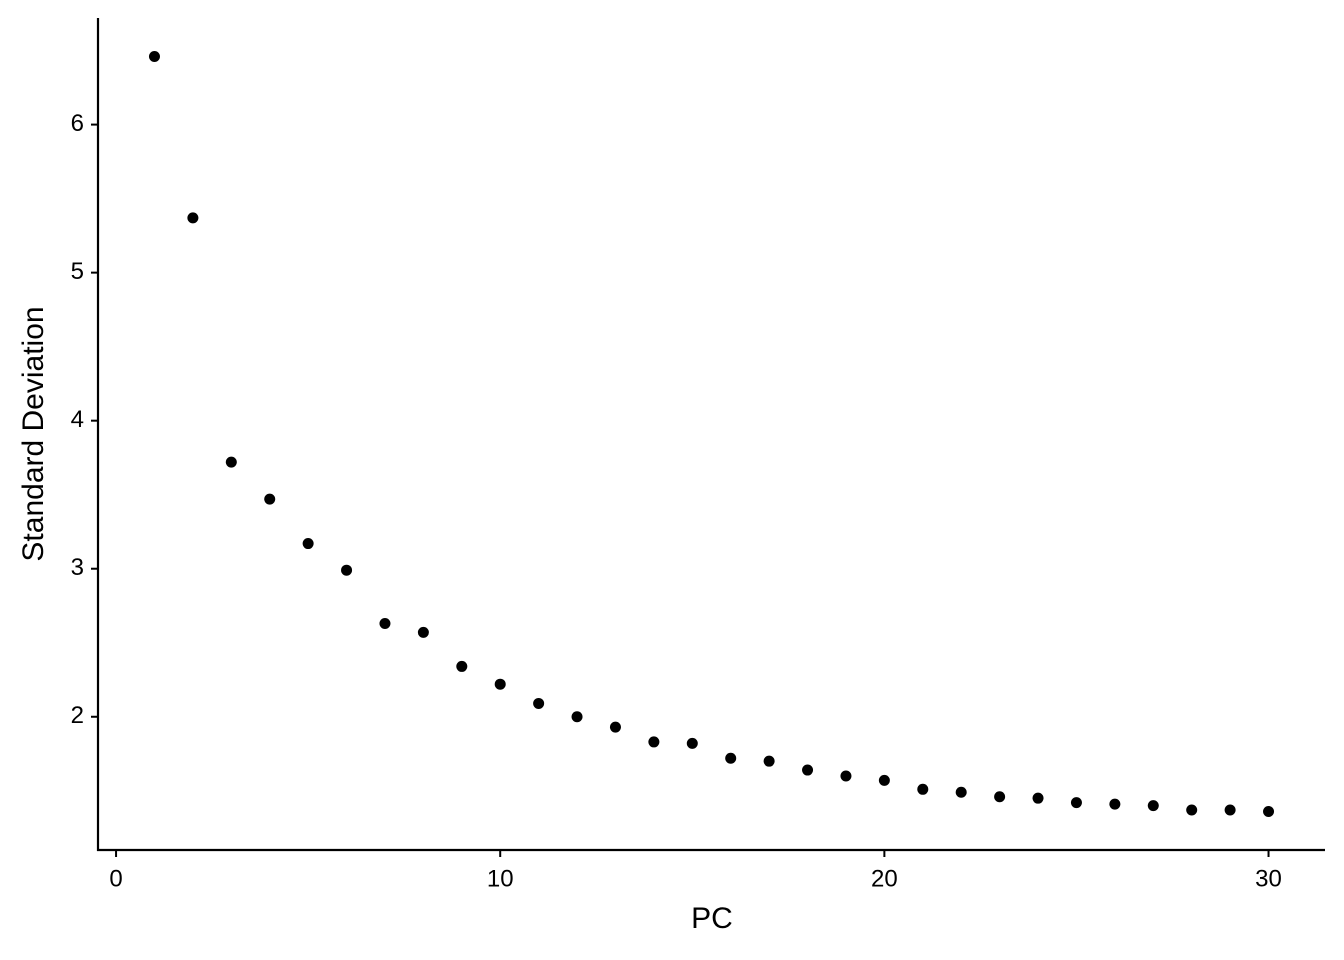 The width and height of the screenshot is (1344, 960). Describe the element at coordinates (77, 567) in the screenshot. I see `y-tick-label: 3` at that location.